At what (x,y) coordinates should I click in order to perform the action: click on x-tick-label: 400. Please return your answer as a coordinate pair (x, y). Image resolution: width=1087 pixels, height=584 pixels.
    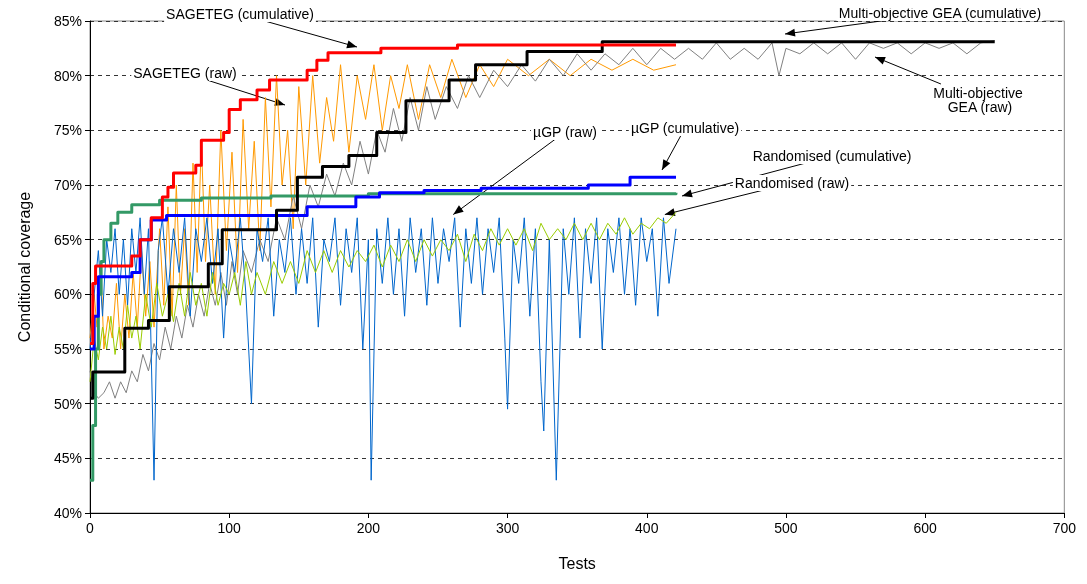
    Looking at the image, I should click on (647, 528).